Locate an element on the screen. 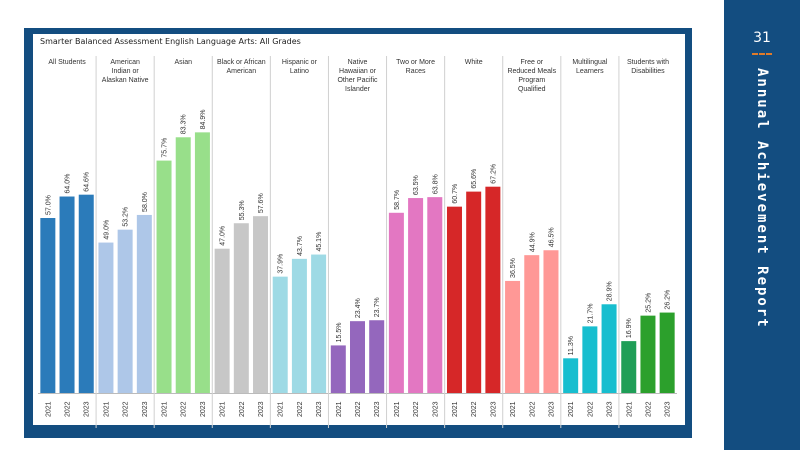  bar-all-students-2022 is located at coordinates (67, 294).